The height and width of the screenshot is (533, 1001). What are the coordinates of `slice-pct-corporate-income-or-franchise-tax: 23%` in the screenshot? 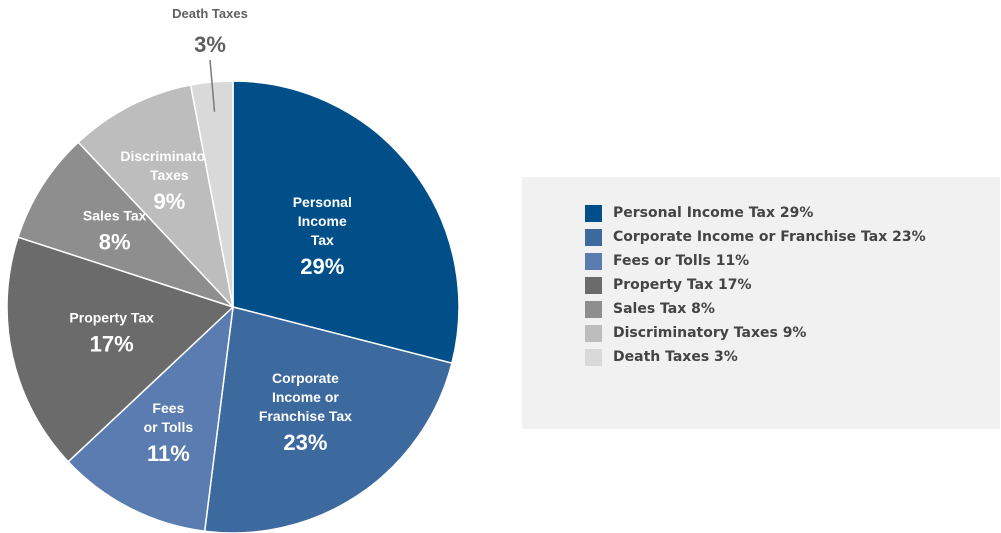 It's located at (305, 442).